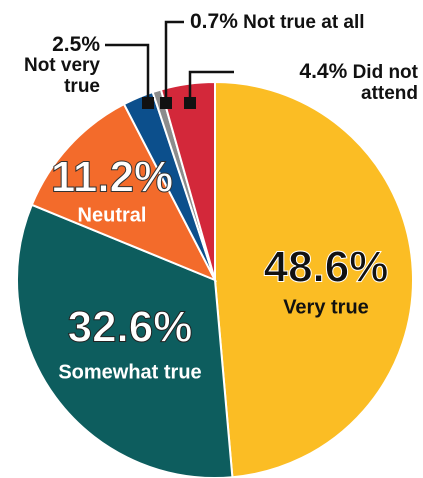 This screenshot has height=478, width=423. I want to click on slice-label: Very true, so click(326, 307).